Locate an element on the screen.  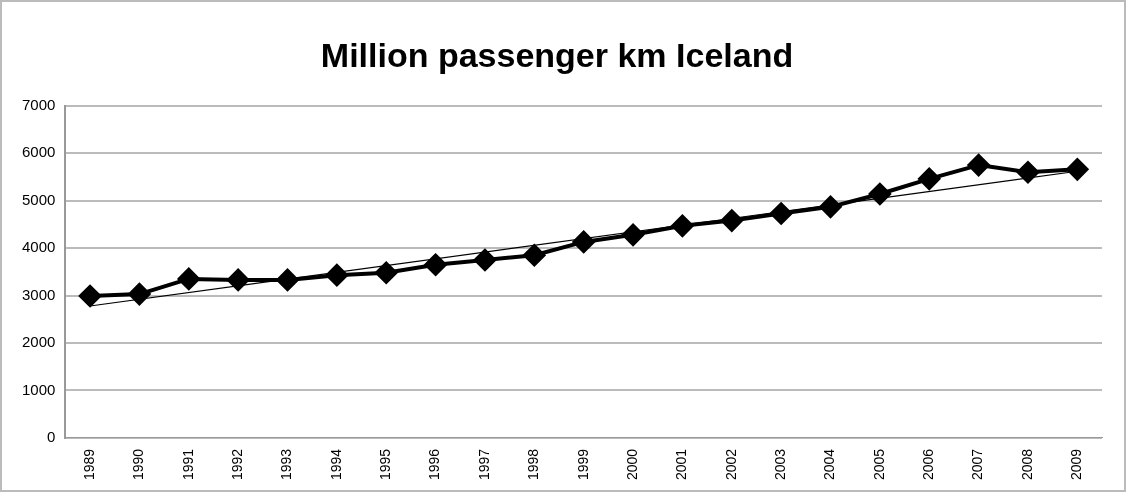
x-tick-label: 1995 is located at coordinates (385, 464).